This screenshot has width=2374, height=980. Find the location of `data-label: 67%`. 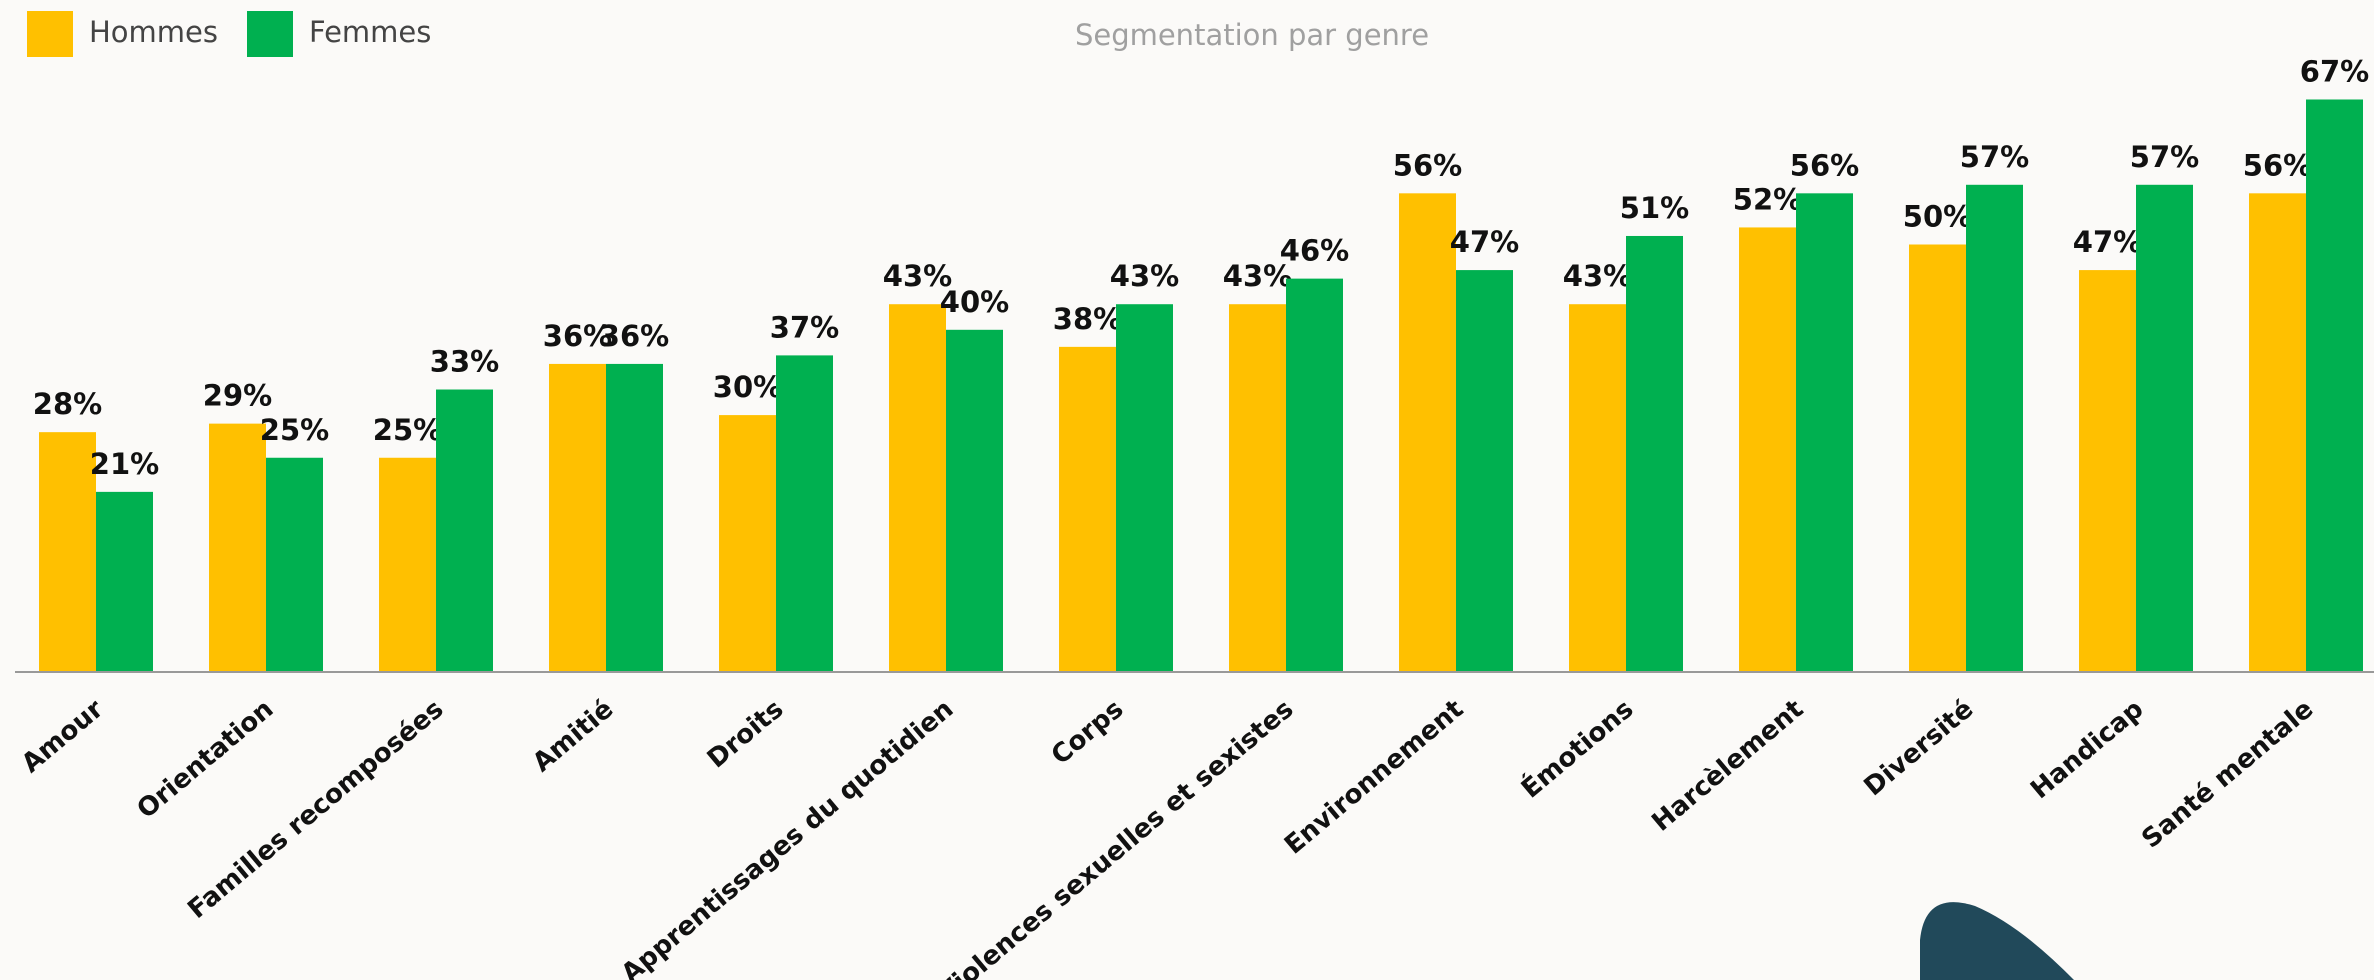

data-label: 67% is located at coordinates (2334, 71).